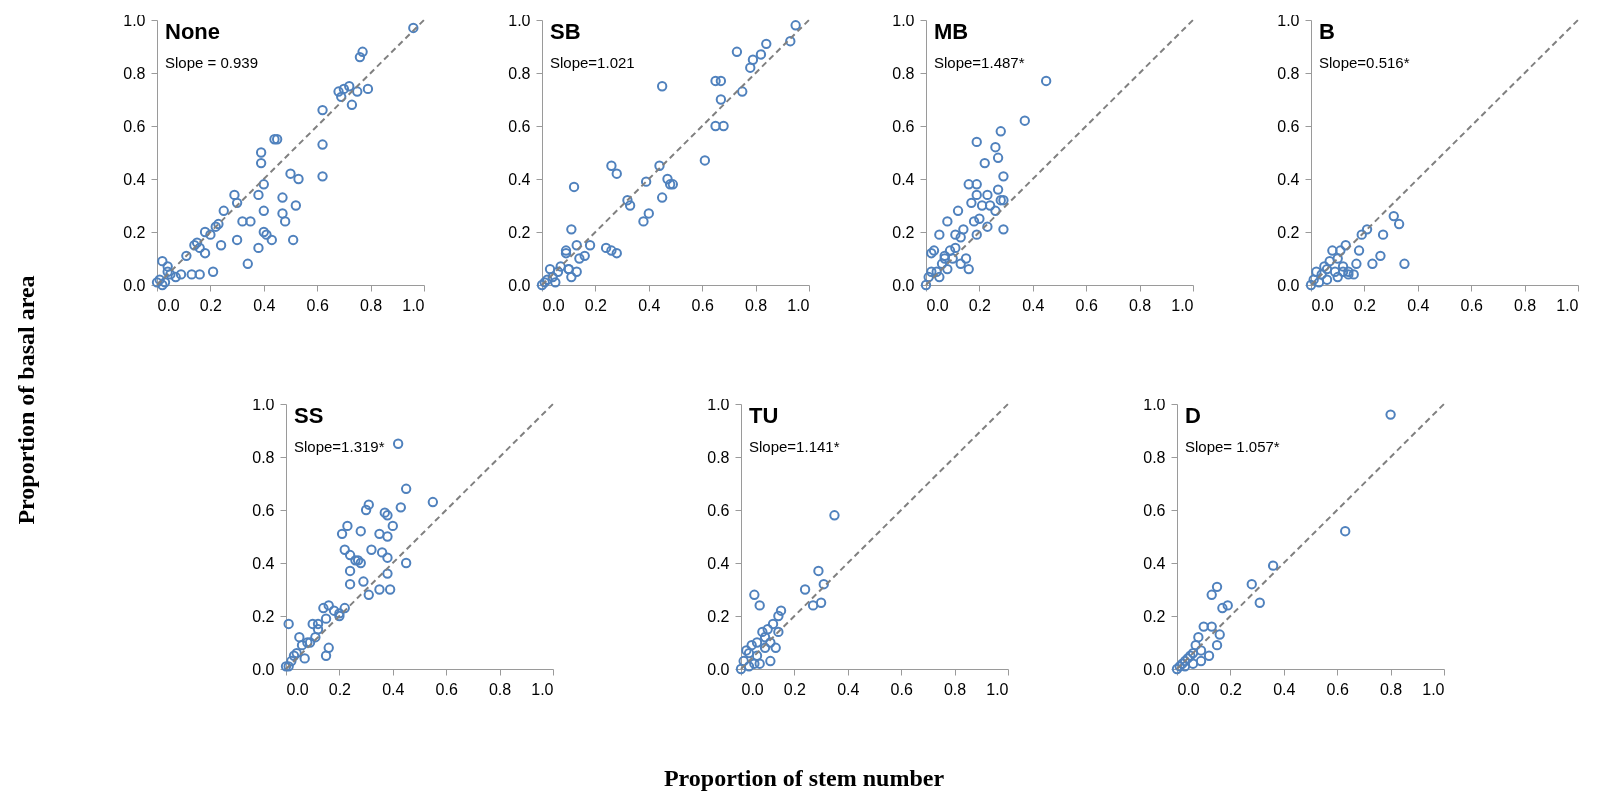 The height and width of the screenshot is (804, 1608). What do you see at coordinates (1327, 31) in the screenshot?
I see `chart-title: B` at bounding box center [1327, 31].